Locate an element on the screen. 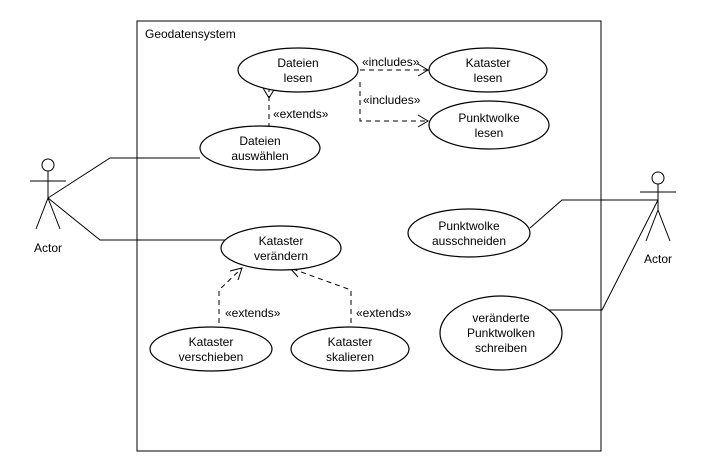  use-case-label-line: skalieren is located at coordinates (350, 357).